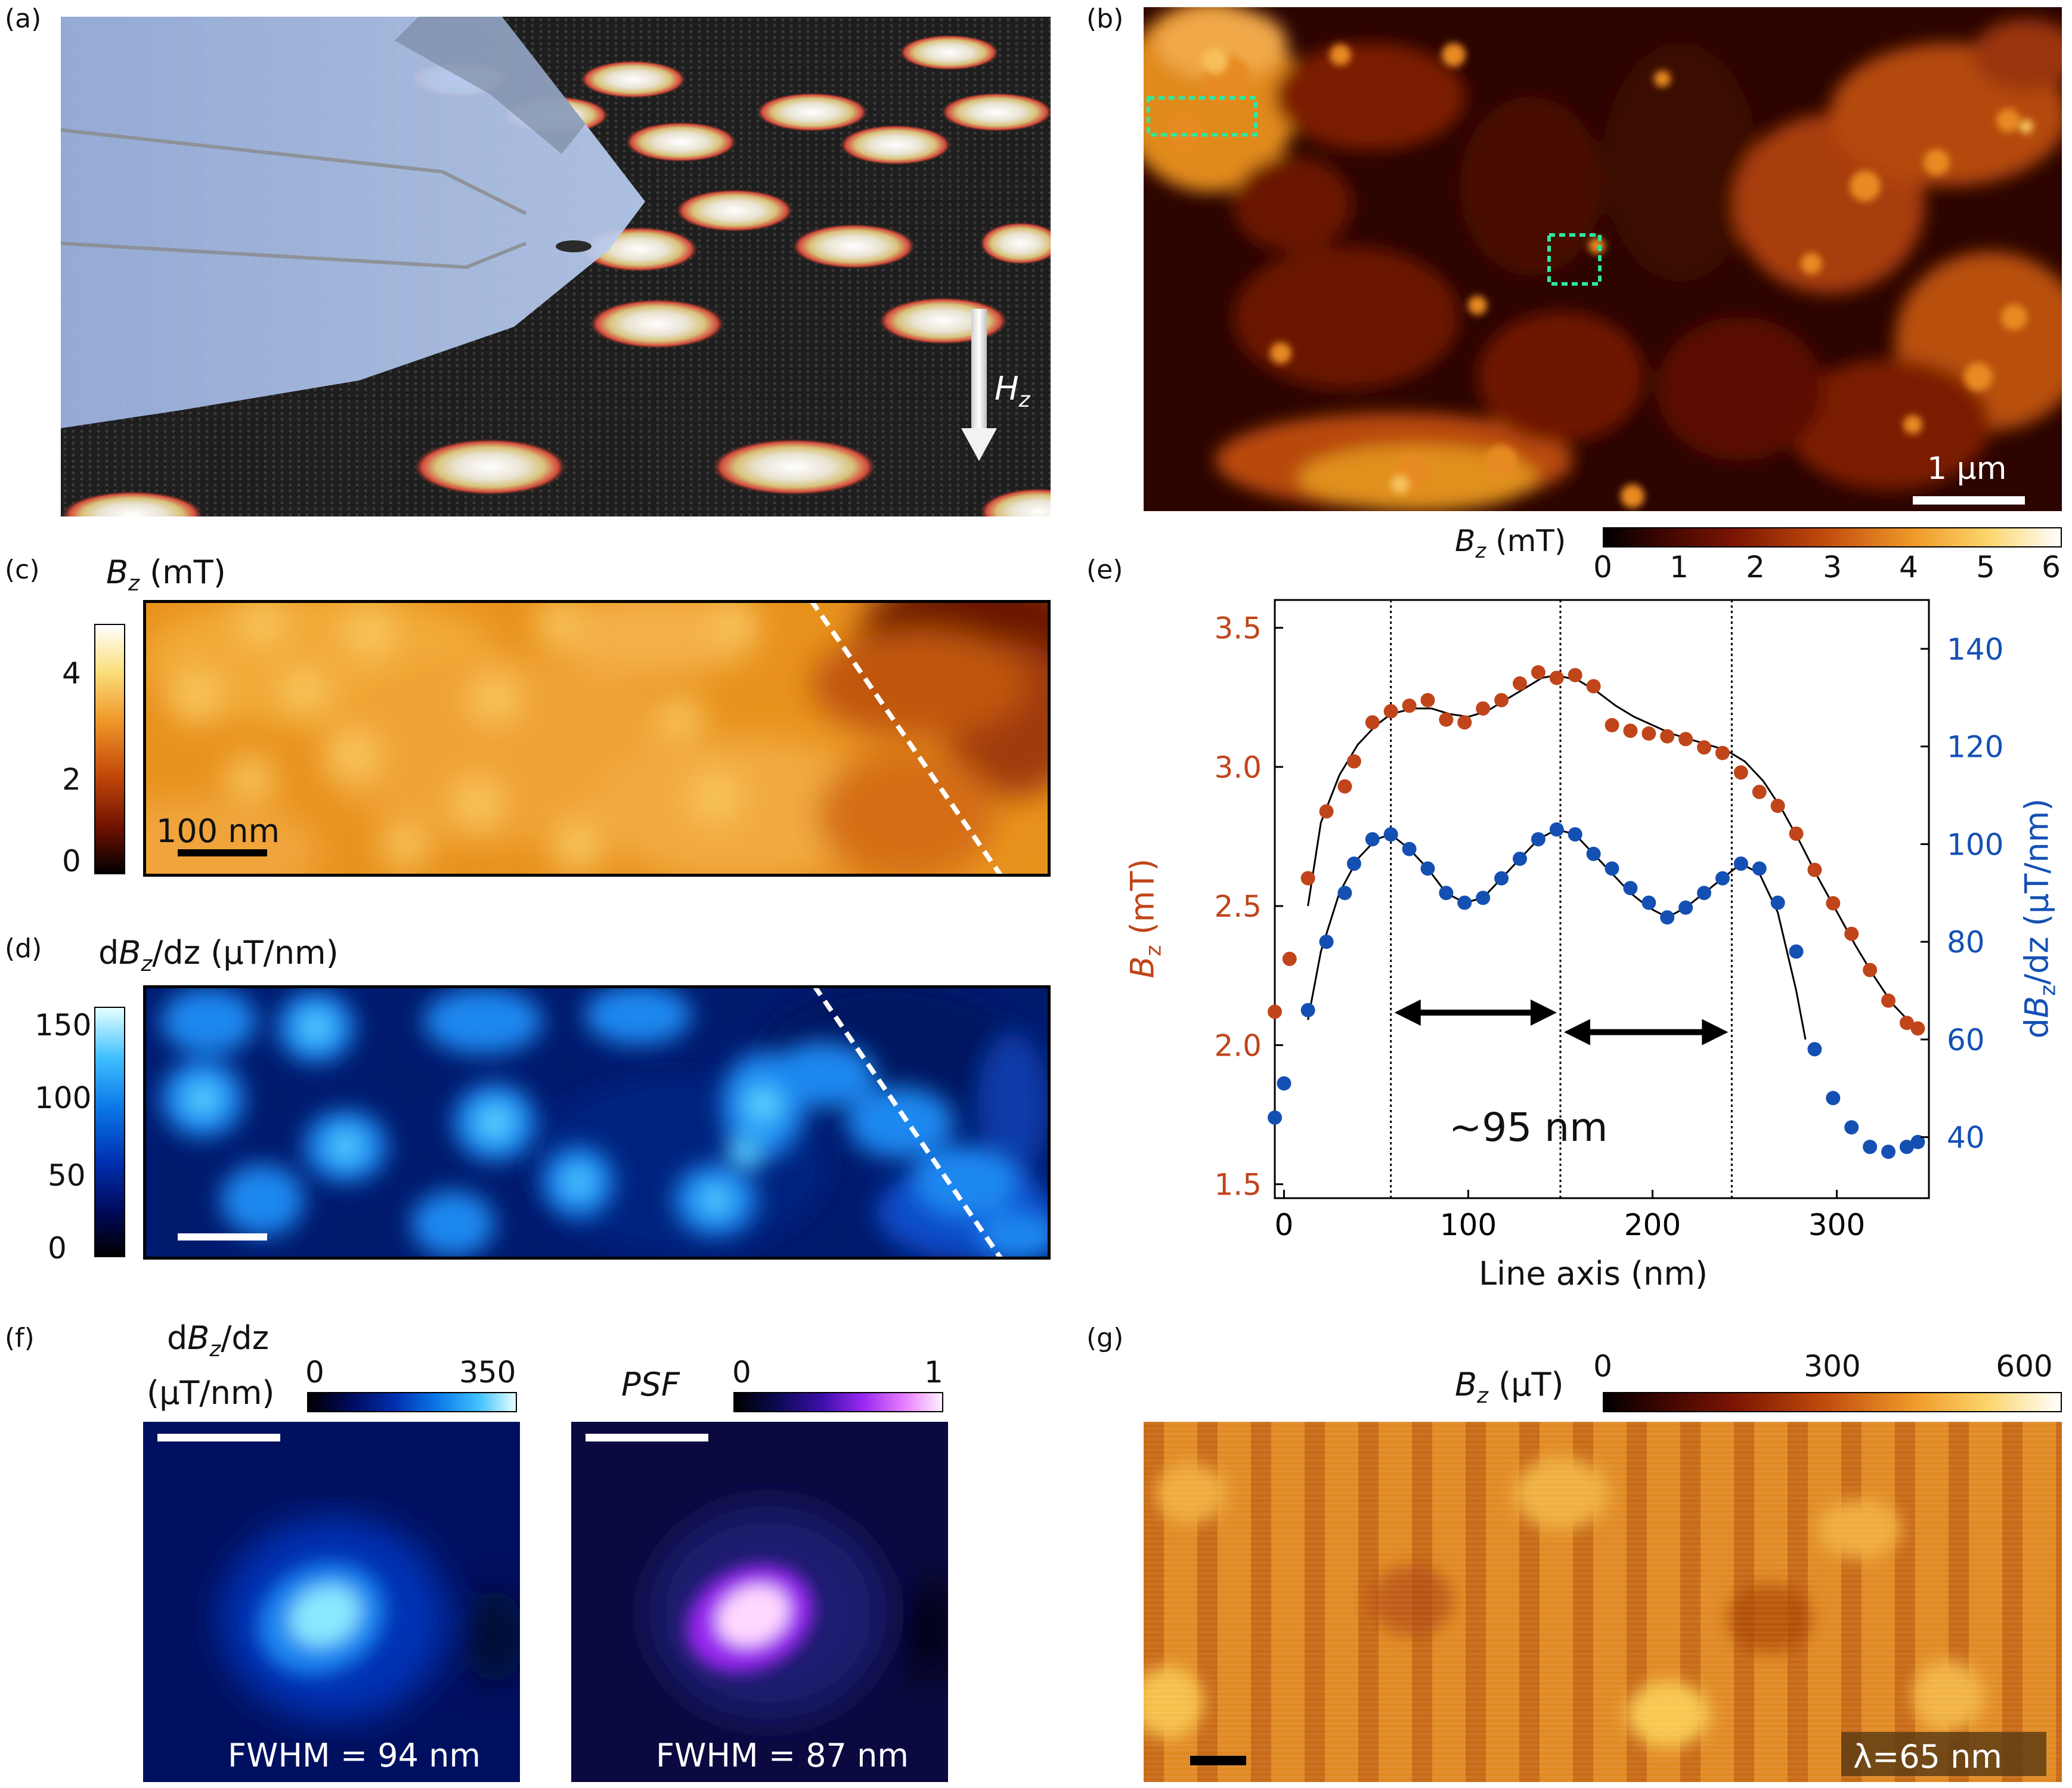  What do you see at coordinates (71, 673) in the screenshot?
I see `colorbar-c-tick: 4` at bounding box center [71, 673].